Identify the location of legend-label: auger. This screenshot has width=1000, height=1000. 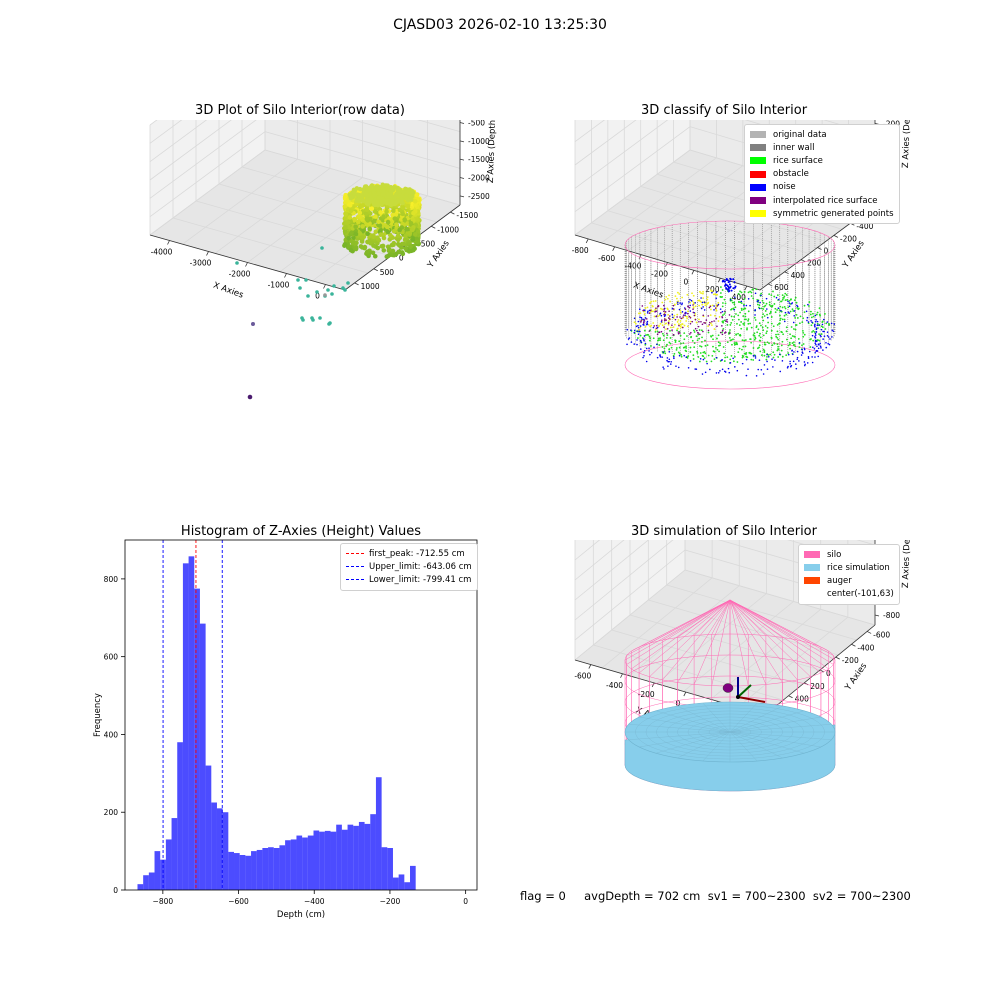
(839, 580).